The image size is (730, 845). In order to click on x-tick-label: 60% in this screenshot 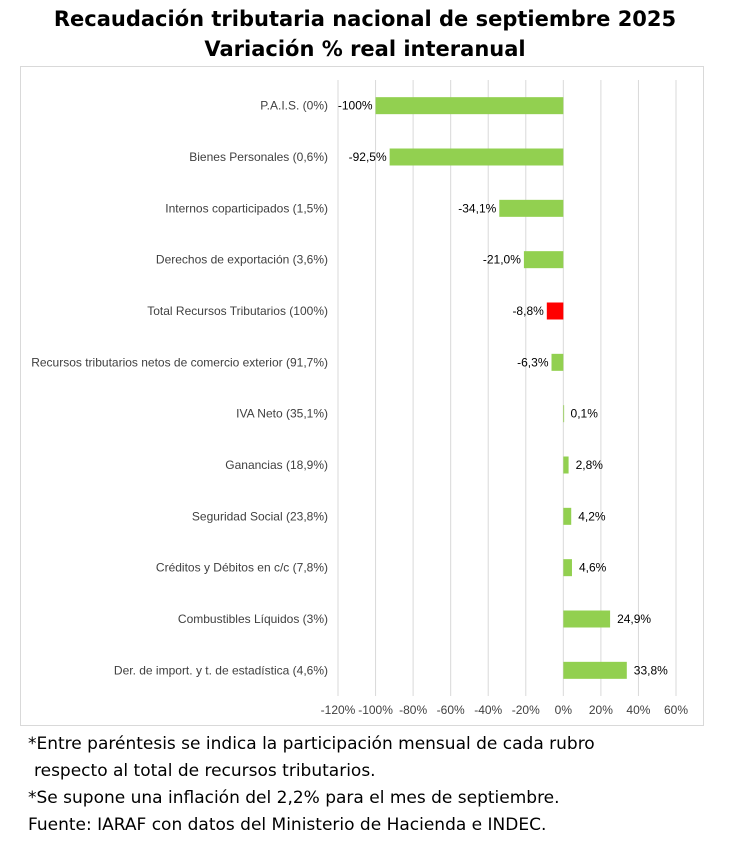, I will do `click(676, 710)`.